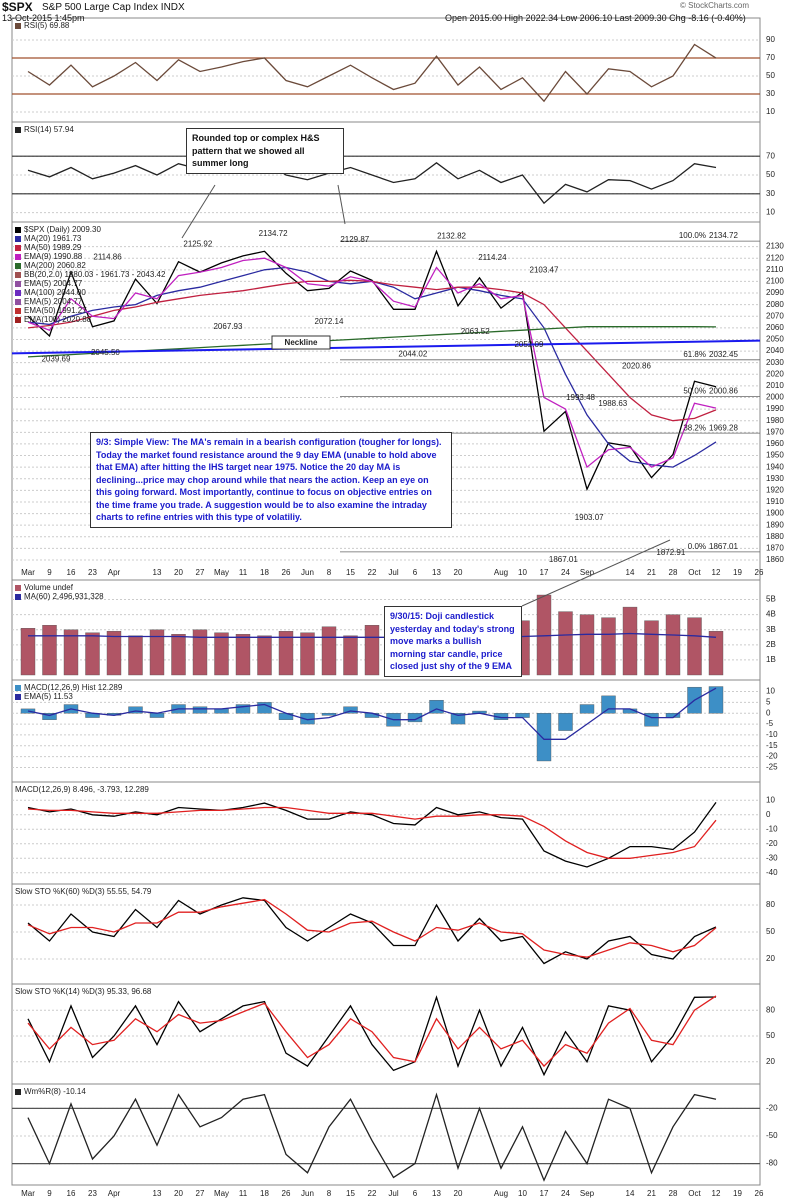 This screenshot has width=798, height=1200. Describe the element at coordinates (83, 891) in the screenshot. I see `panel-title: Slow STO %K(60) %D(3) 55.55, 54.79` at that location.